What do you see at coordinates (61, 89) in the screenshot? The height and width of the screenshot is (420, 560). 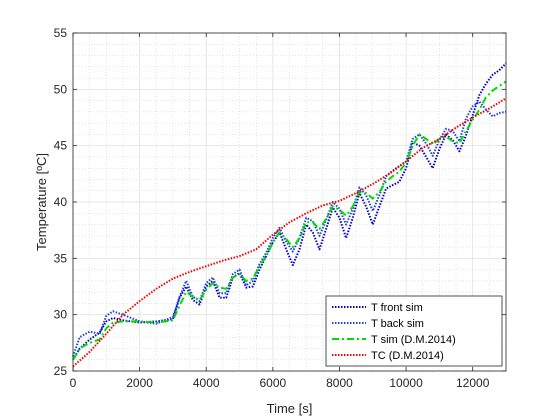 I see `y-tick-label: 50` at bounding box center [61, 89].